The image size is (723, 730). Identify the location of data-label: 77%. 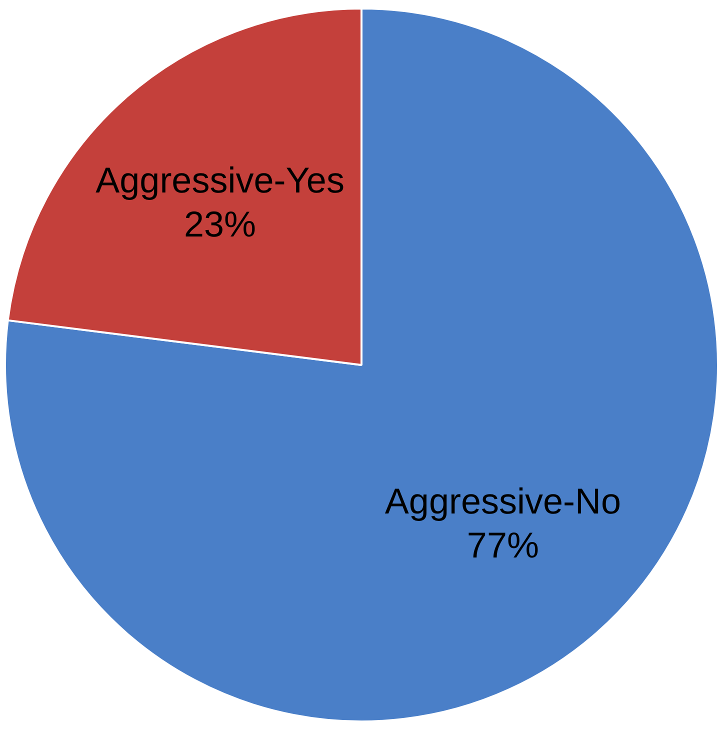
(502, 545).